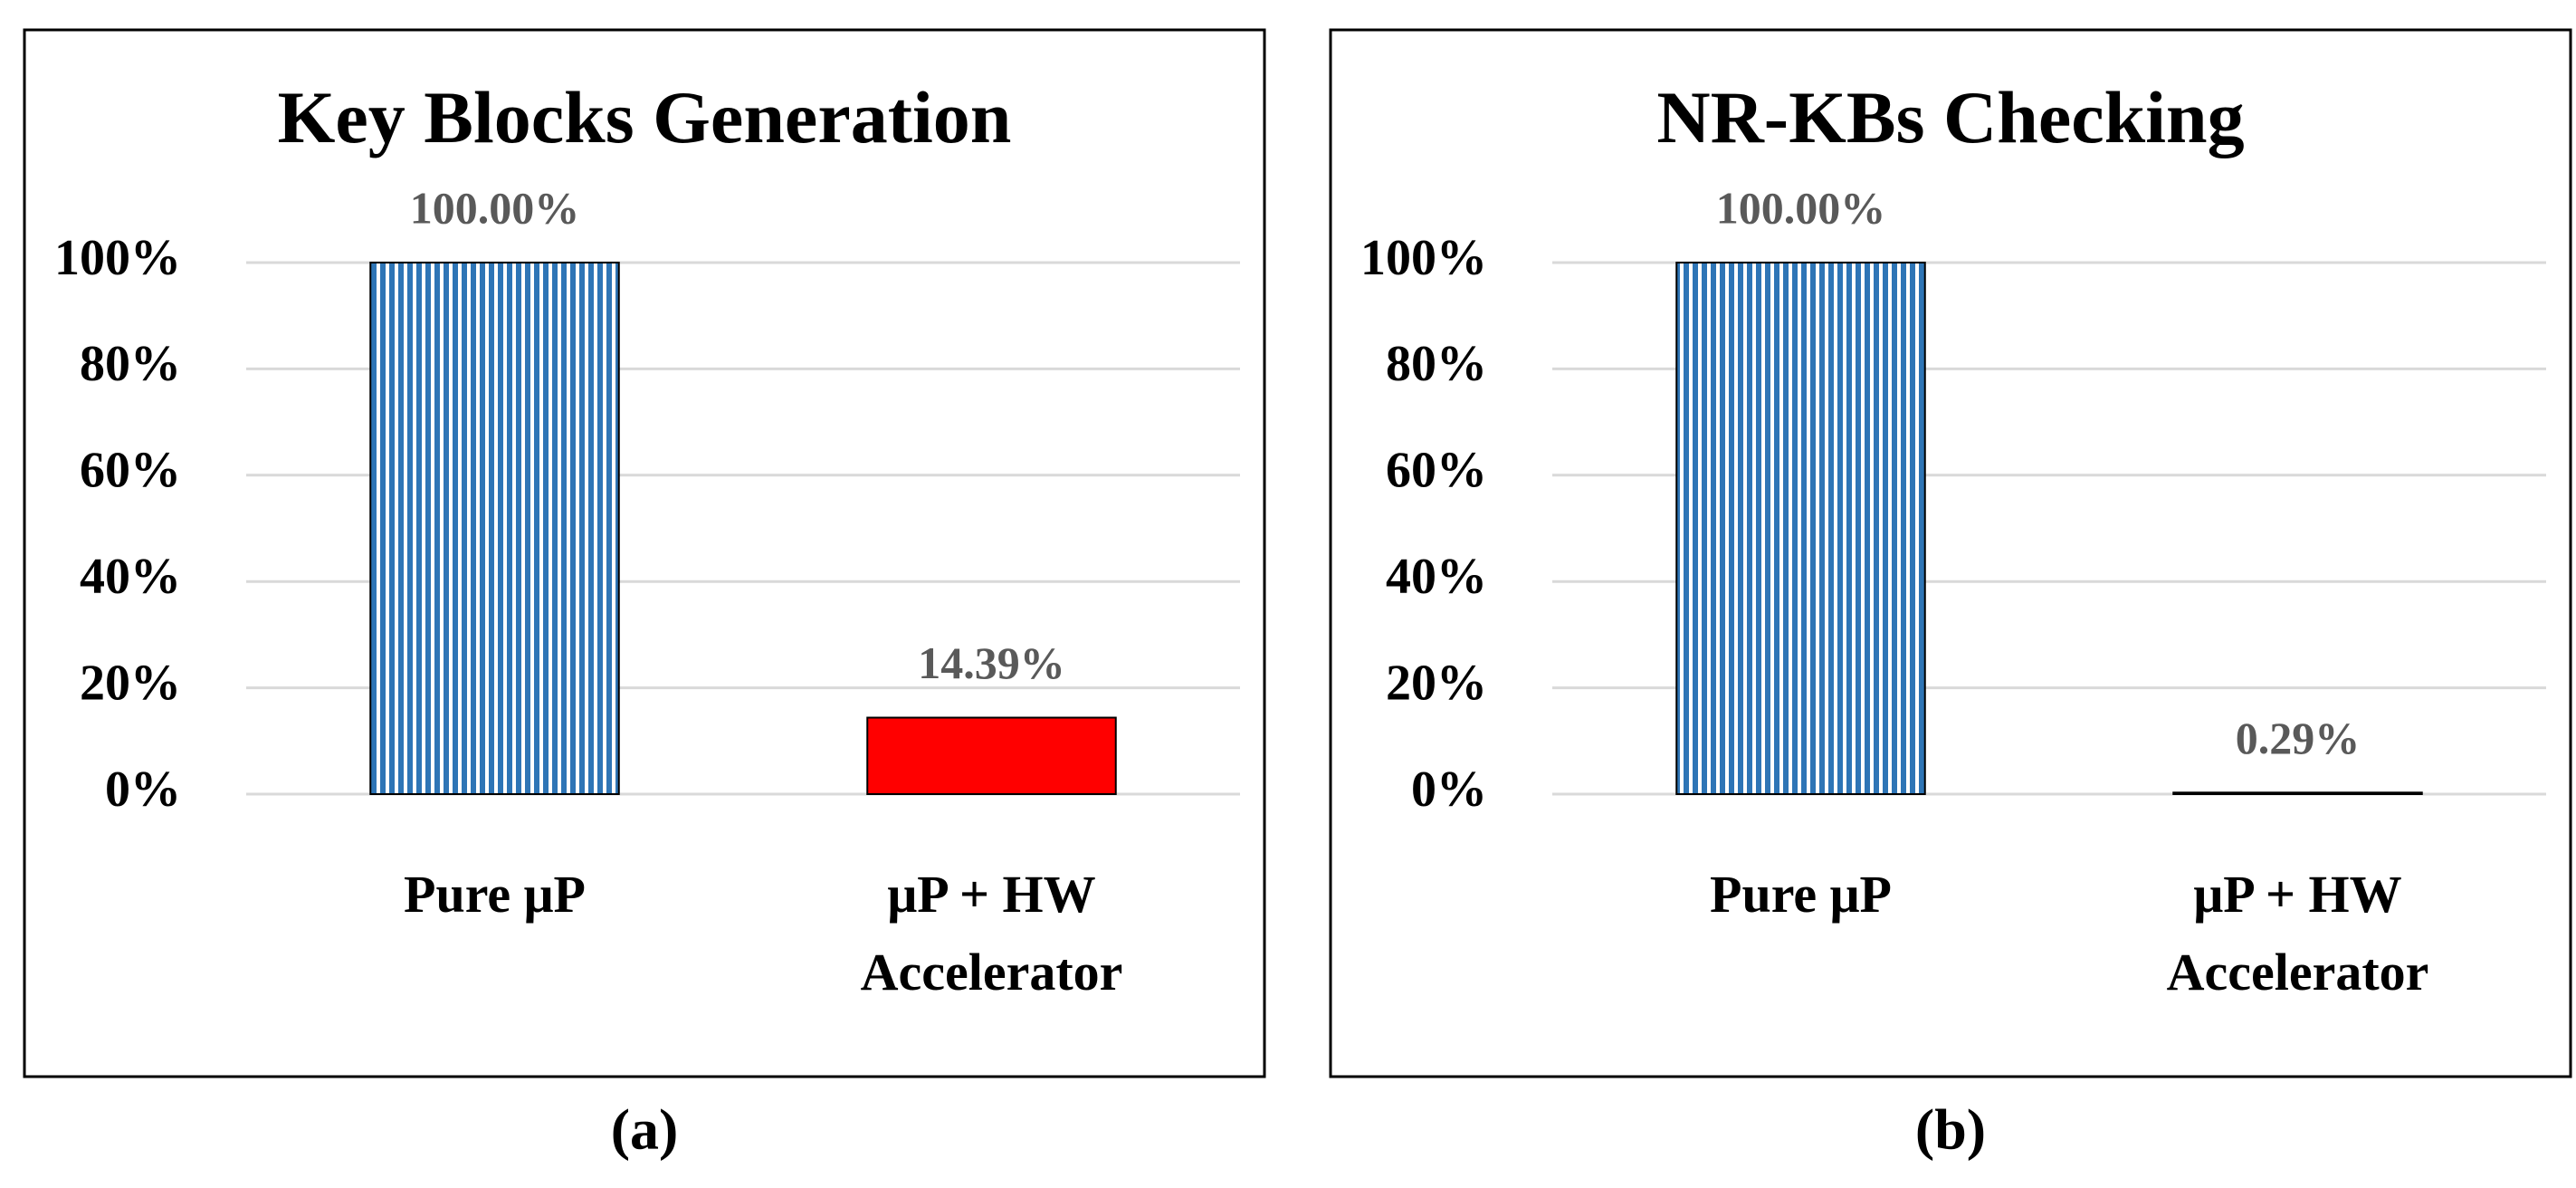 This screenshot has width=2576, height=1188. What do you see at coordinates (645, 117) in the screenshot?
I see `chart-title: Key Blocks Generation` at bounding box center [645, 117].